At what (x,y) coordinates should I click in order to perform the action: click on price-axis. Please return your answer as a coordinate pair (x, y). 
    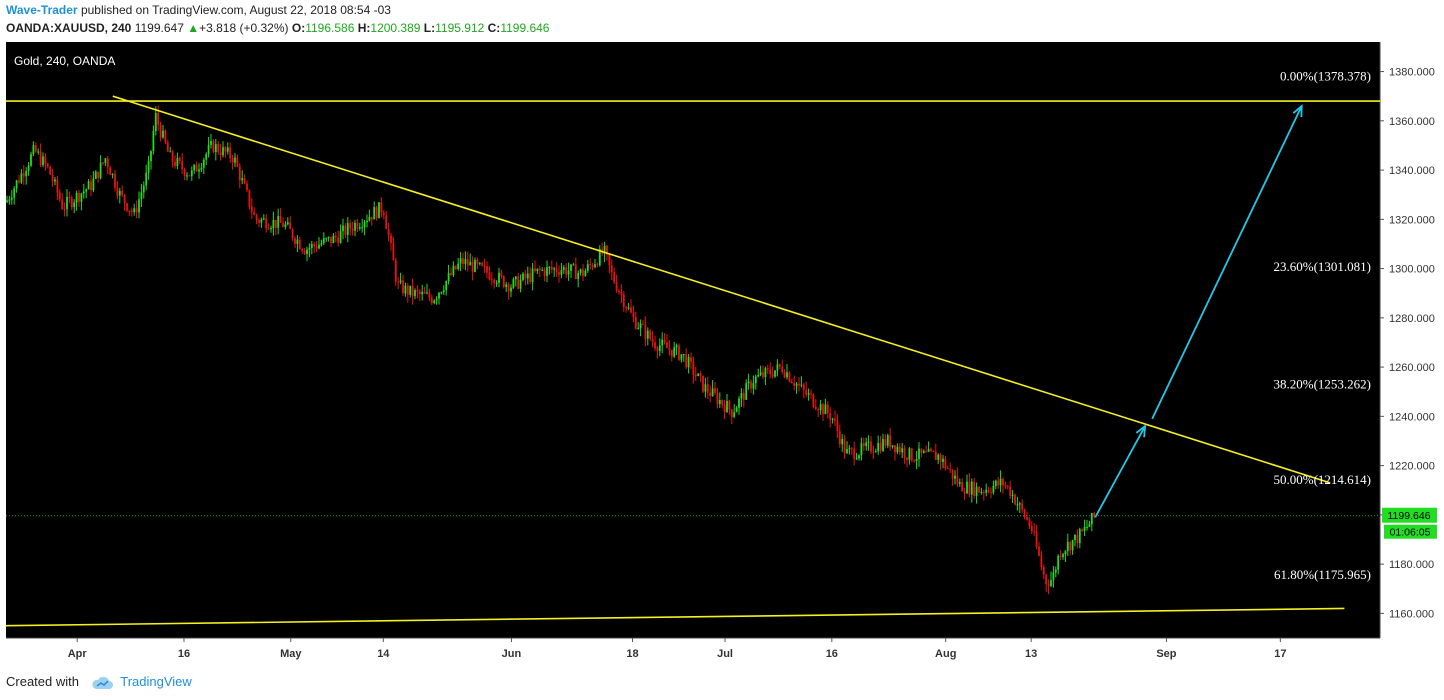
    Looking at the image, I should click on (1409, 340).